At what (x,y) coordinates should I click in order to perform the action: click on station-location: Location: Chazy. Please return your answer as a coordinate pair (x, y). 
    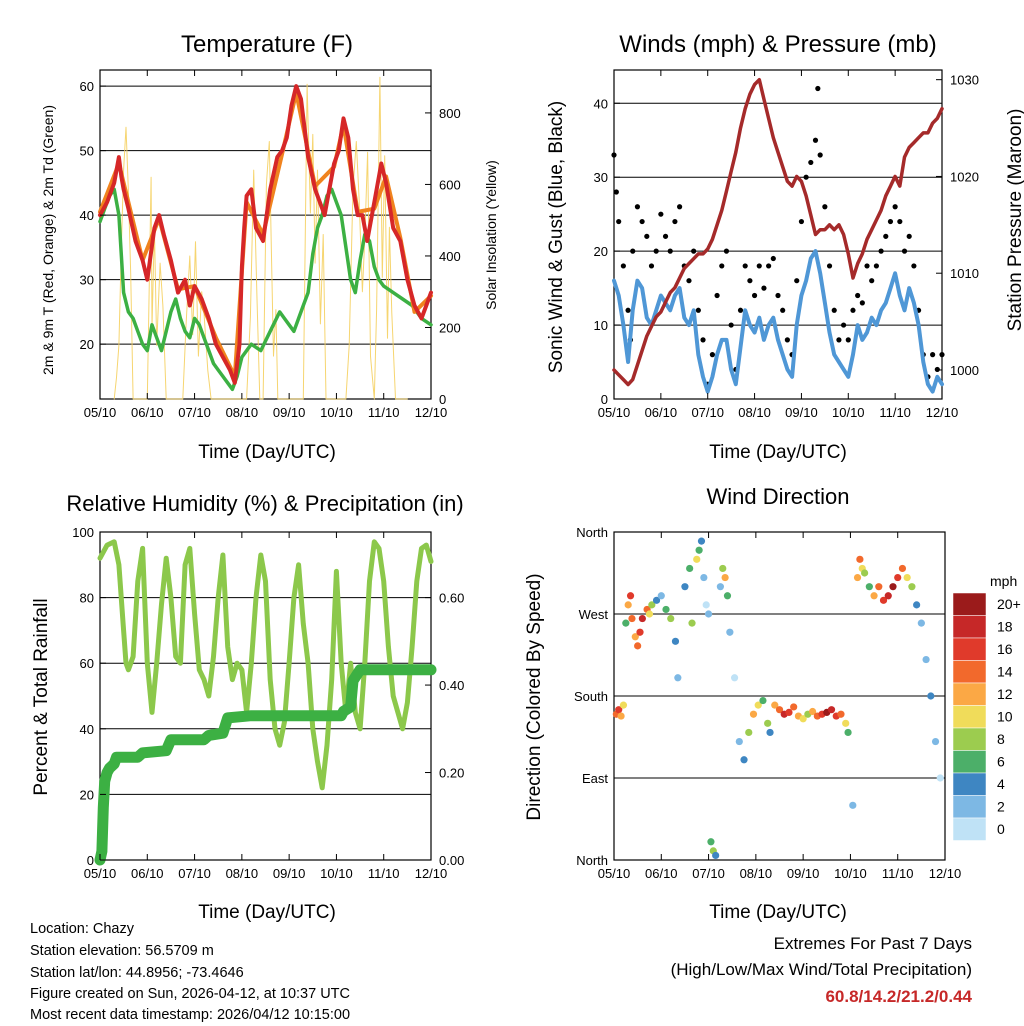
    Looking at the image, I should click on (82, 929).